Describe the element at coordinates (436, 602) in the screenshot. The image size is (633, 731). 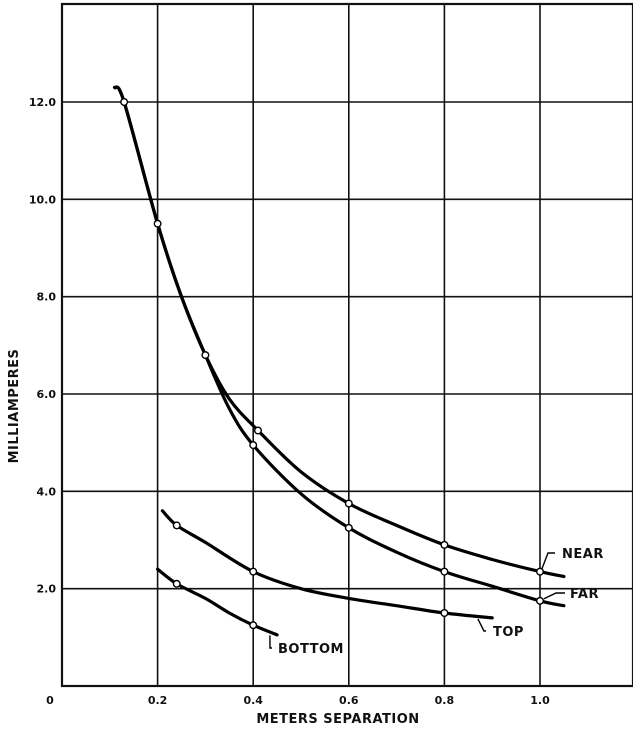
I see `curve-labels: NEAR FAR TOP BOTTOM` at that location.